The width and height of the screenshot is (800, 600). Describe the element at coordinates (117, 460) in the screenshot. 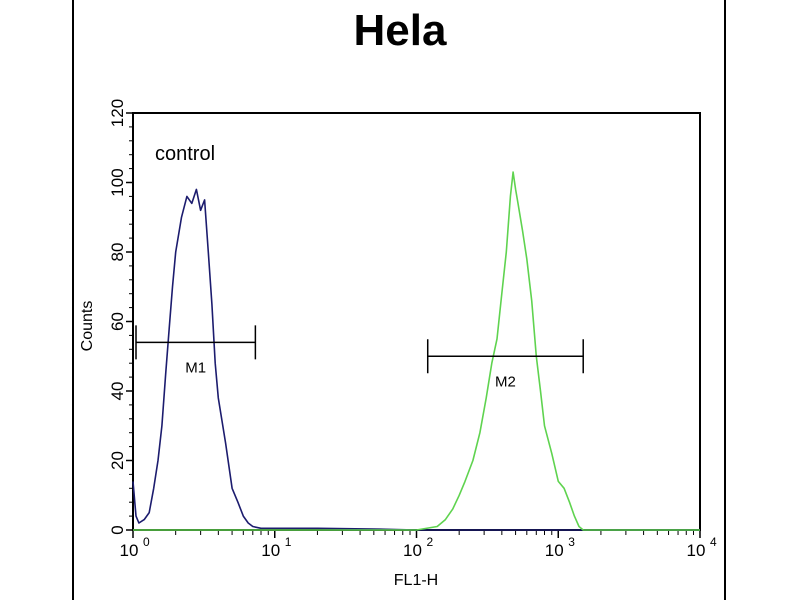

I see `y-tick-label: 20` at that location.